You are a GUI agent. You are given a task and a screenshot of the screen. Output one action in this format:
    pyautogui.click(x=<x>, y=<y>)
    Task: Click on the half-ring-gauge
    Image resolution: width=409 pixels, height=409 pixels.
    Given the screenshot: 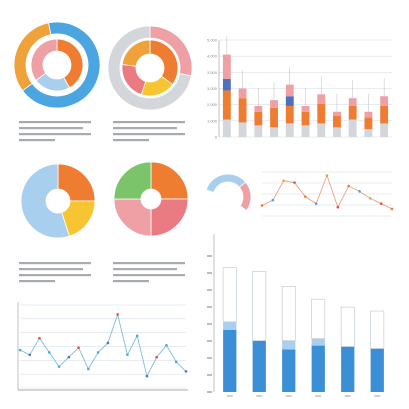 What is the action you would take?
    pyautogui.click(x=228, y=192)
    